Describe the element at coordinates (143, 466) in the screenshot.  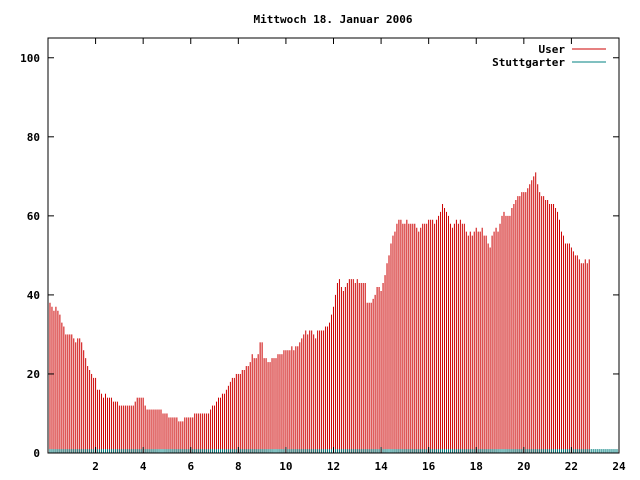
I see `x-tick-label: 4` at that location.